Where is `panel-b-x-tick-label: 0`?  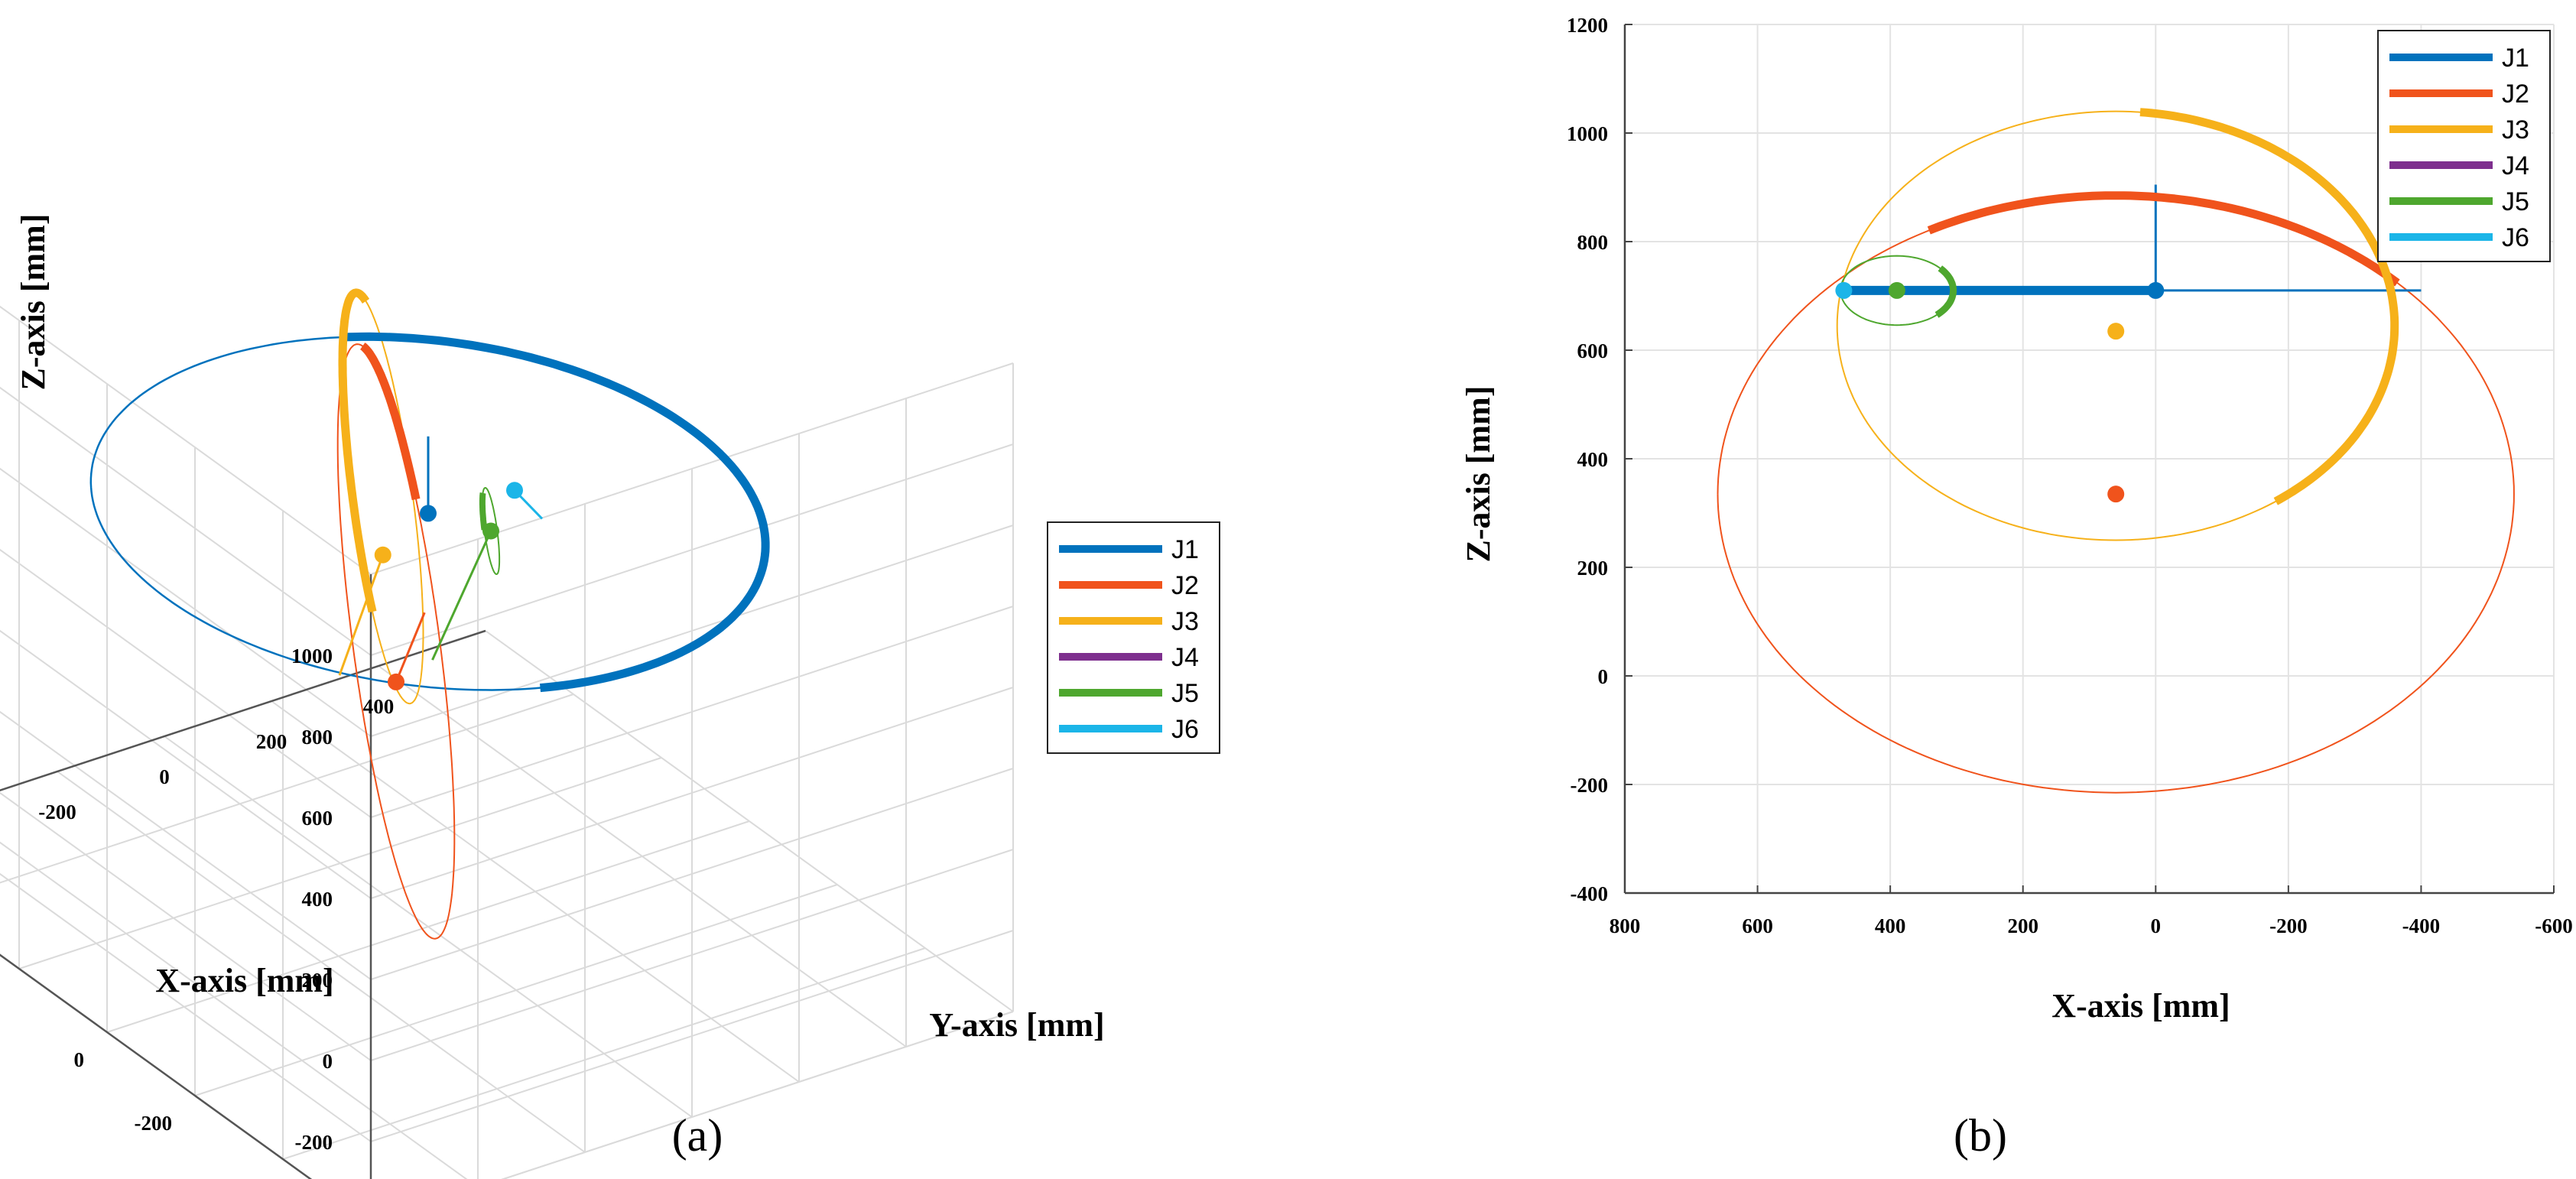
panel-b-x-tick-label: 0 is located at coordinates (2157, 925).